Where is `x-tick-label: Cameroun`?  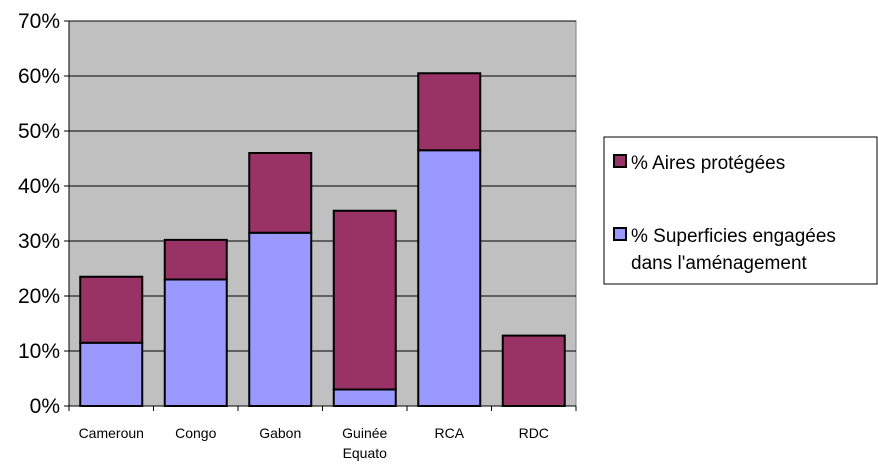 x-tick-label: Cameroun is located at coordinates (111, 433).